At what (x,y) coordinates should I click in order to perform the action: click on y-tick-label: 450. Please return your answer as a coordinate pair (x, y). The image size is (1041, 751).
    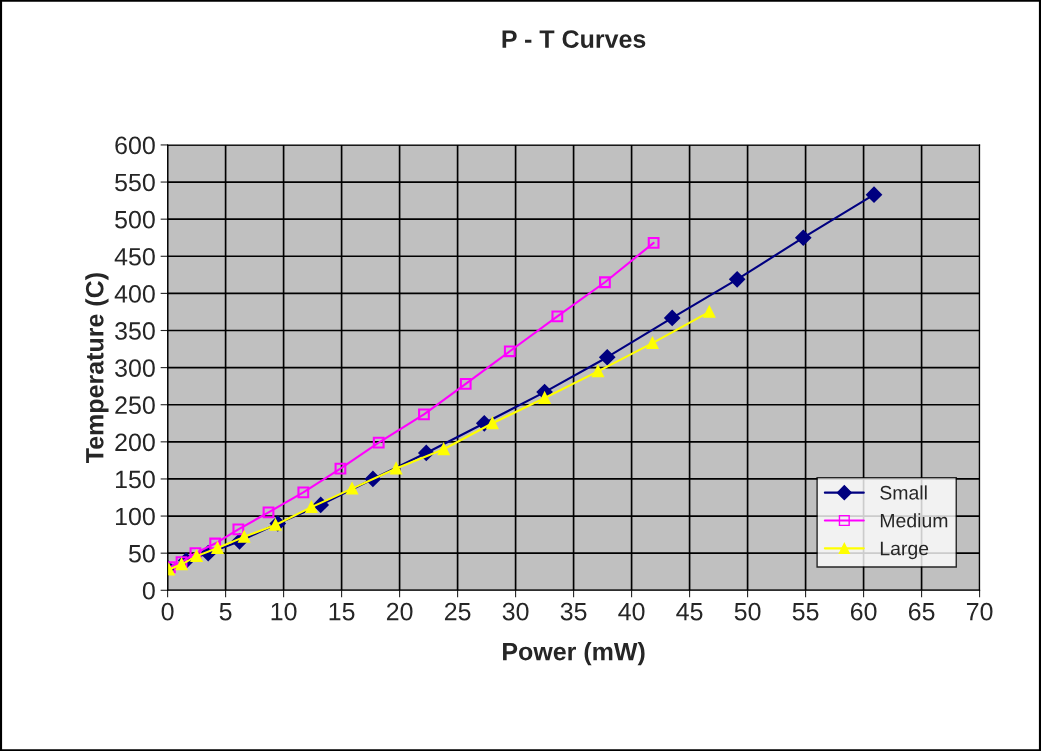
    Looking at the image, I should click on (134, 256).